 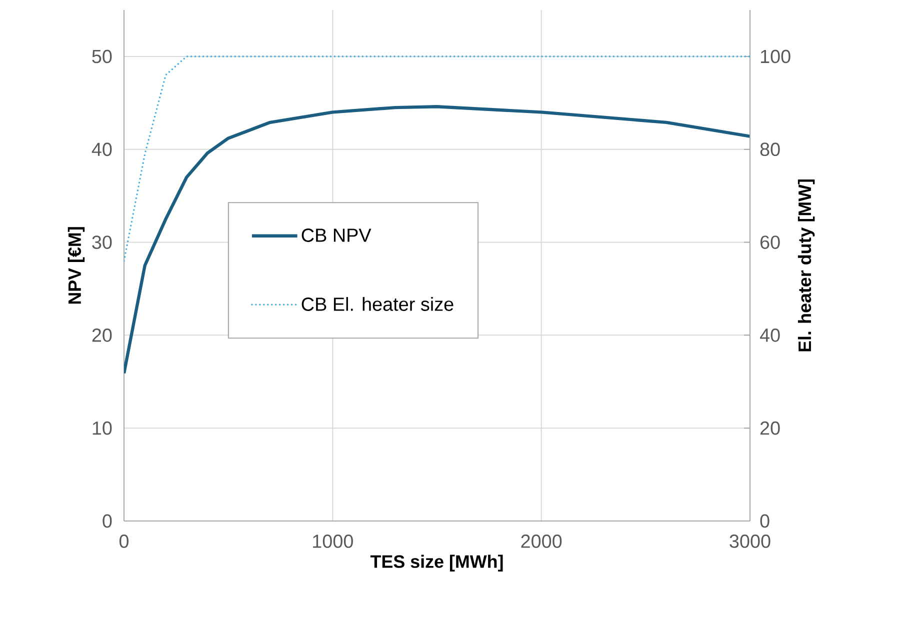 What do you see at coordinates (102, 242) in the screenshot?
I see `y-tick-label: 30` at bounding box center [102, 242].